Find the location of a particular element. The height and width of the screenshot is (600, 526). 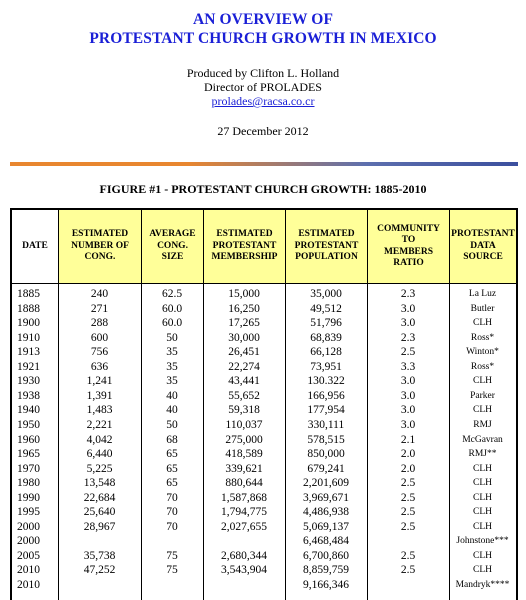

population-cell: 8,859,759 is located at coordinates (326, 570).